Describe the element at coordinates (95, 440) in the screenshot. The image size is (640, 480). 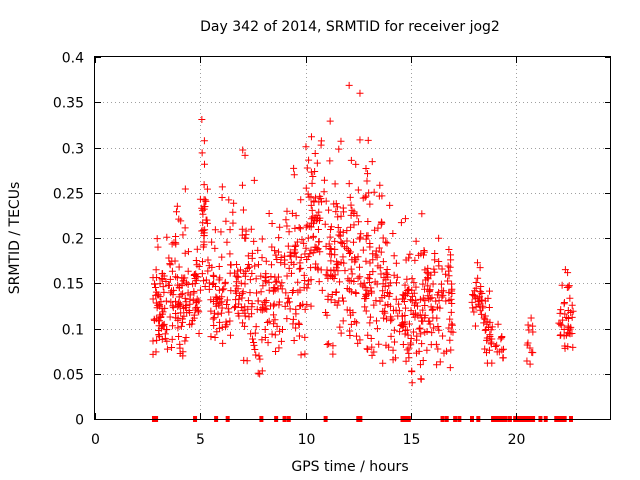
I see `x-tick-label: 0` at that location.